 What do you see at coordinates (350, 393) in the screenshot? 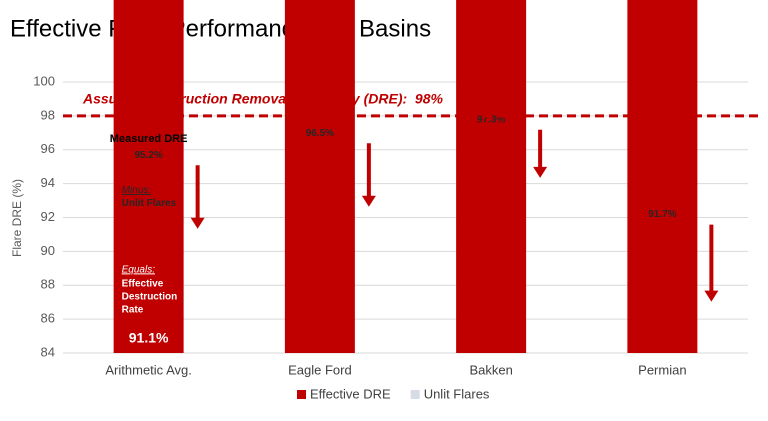
I see `legend-label: Effective DRE` at bounding box center [350, 393].